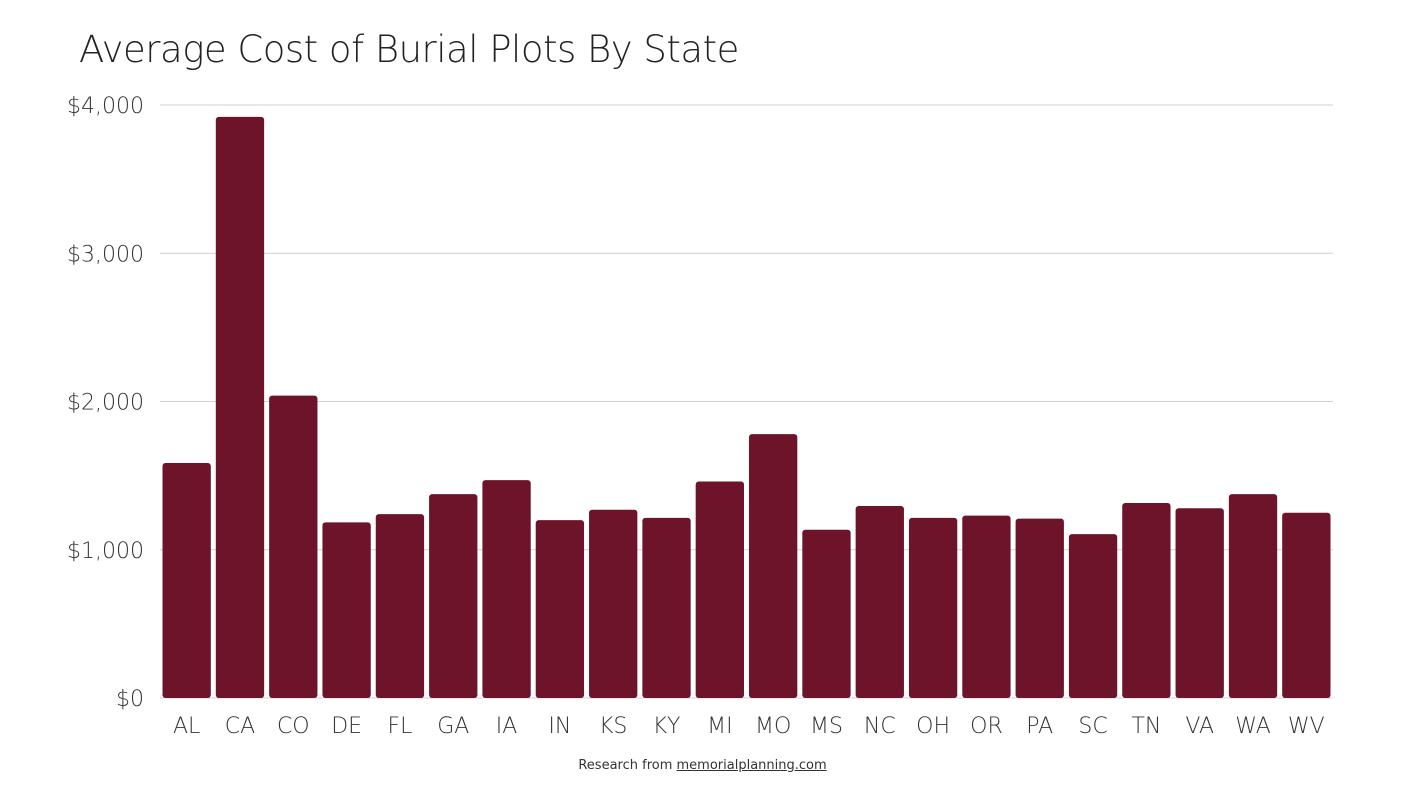 The image size is (1405, 790). Describe the element at coordinates (105, 551) in the screenshot. I see `y-tick-label: $1,000` at that location.